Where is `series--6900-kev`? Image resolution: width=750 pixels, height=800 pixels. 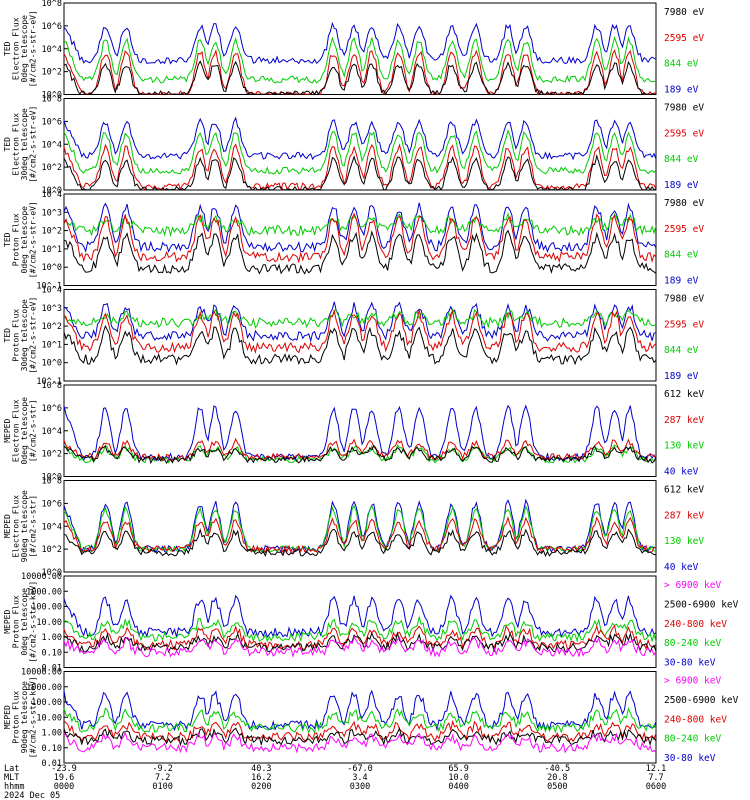 series--6900-kev is located at coordinates (360, 742).